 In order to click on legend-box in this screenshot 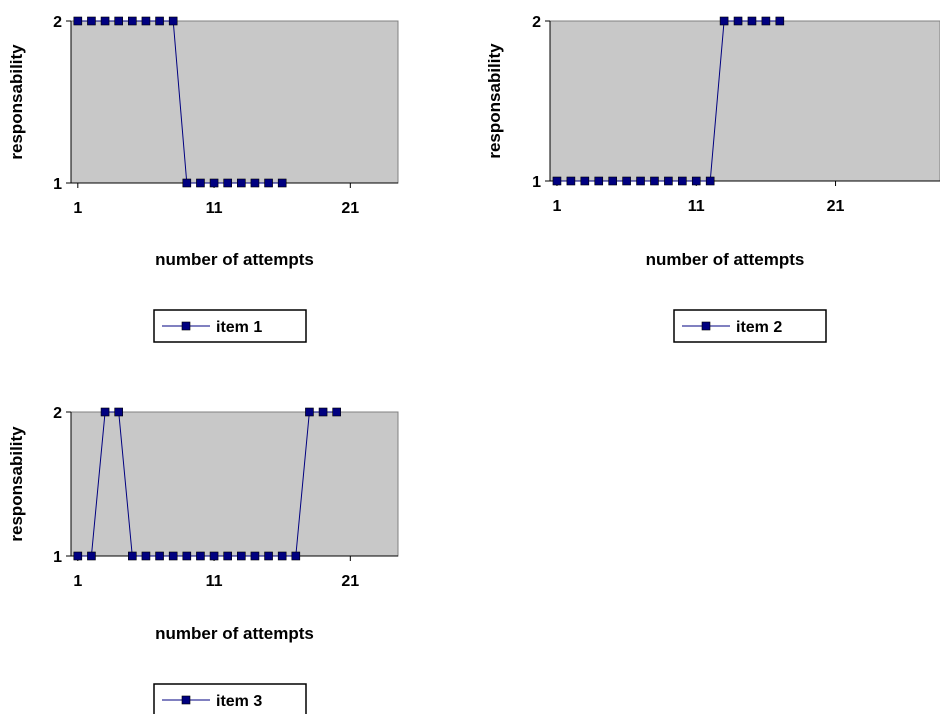, I will do `click(230, 698)`.